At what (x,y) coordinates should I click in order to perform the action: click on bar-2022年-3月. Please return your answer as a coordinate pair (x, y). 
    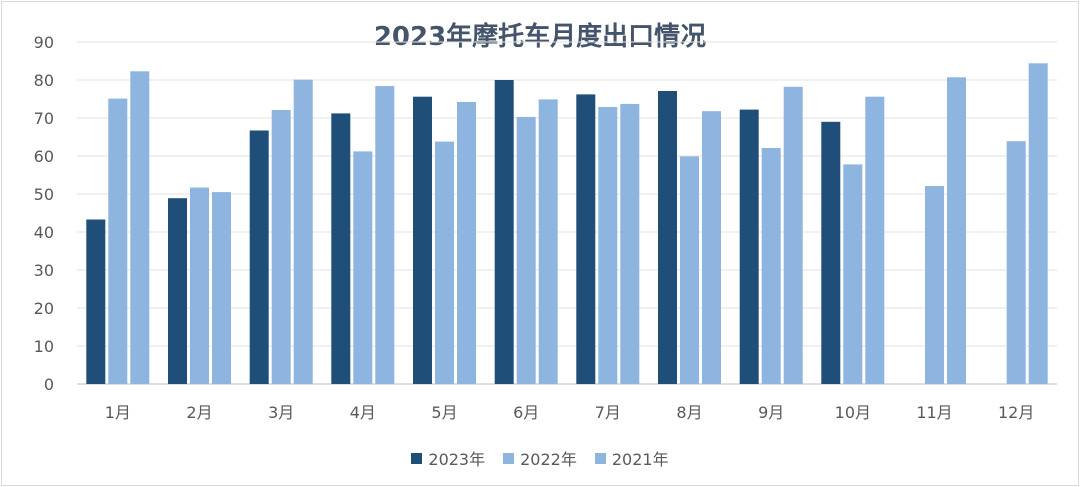
    Looking at the image, I should click on (281, 247).